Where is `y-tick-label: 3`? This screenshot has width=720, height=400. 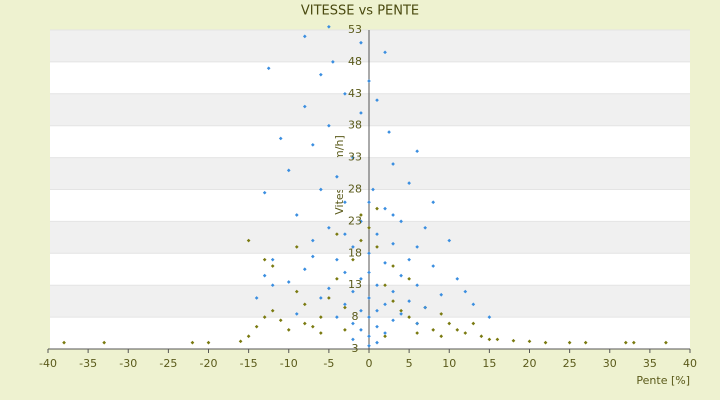 y-tick-label: 3 is located at coordinates (355, 348).